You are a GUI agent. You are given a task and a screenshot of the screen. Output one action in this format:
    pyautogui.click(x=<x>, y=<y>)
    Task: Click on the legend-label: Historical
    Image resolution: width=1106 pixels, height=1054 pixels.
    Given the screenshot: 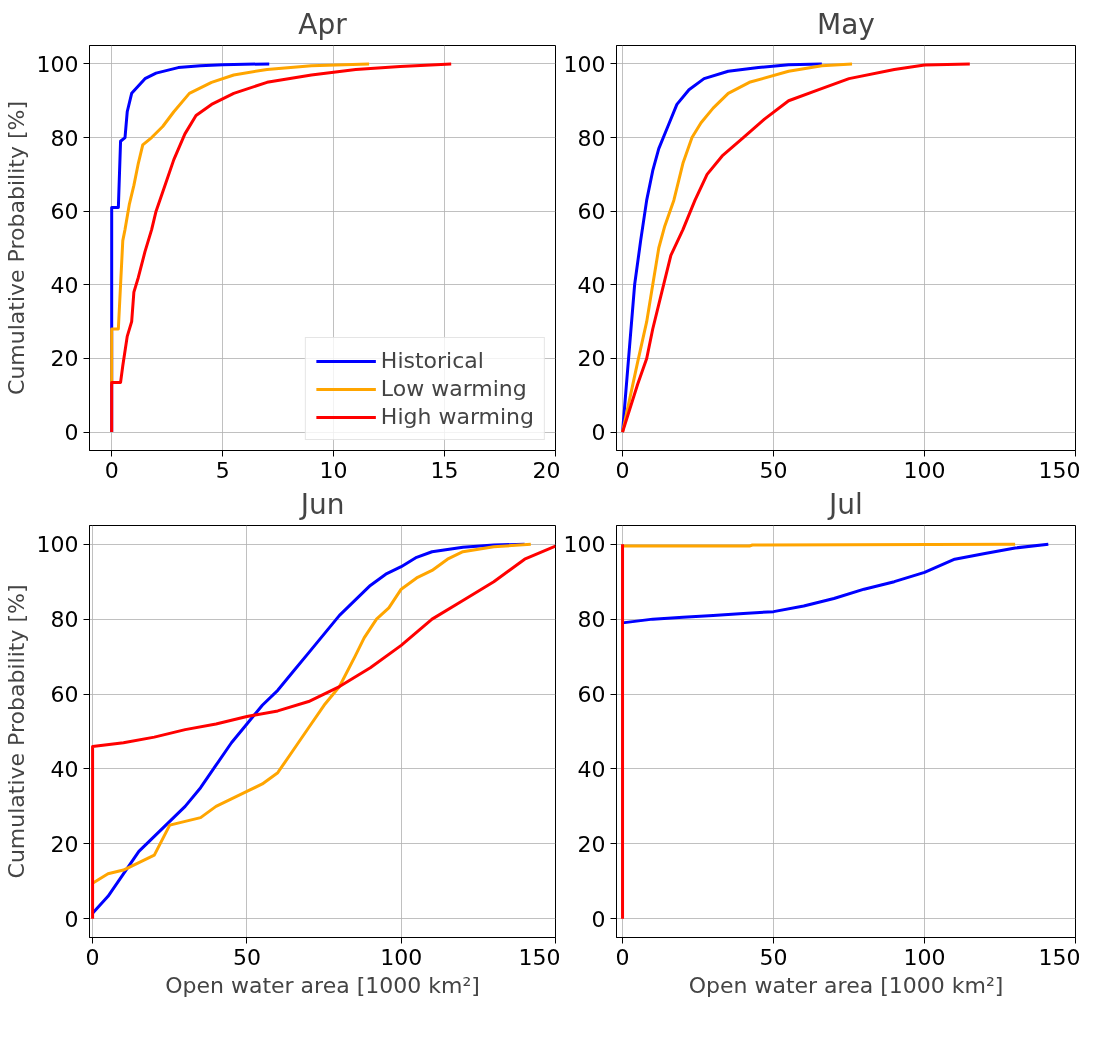 What is the action you would take?
    pyautogui.click(x=432, y=360)
    